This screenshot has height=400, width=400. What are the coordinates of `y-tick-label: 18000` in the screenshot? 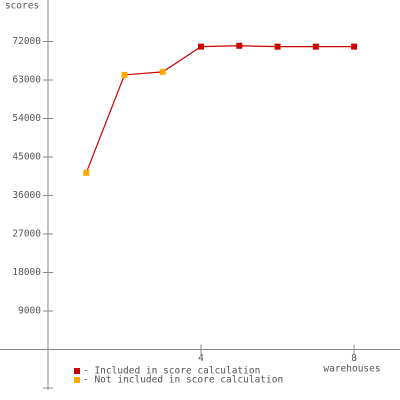 It's located at (26, 272).